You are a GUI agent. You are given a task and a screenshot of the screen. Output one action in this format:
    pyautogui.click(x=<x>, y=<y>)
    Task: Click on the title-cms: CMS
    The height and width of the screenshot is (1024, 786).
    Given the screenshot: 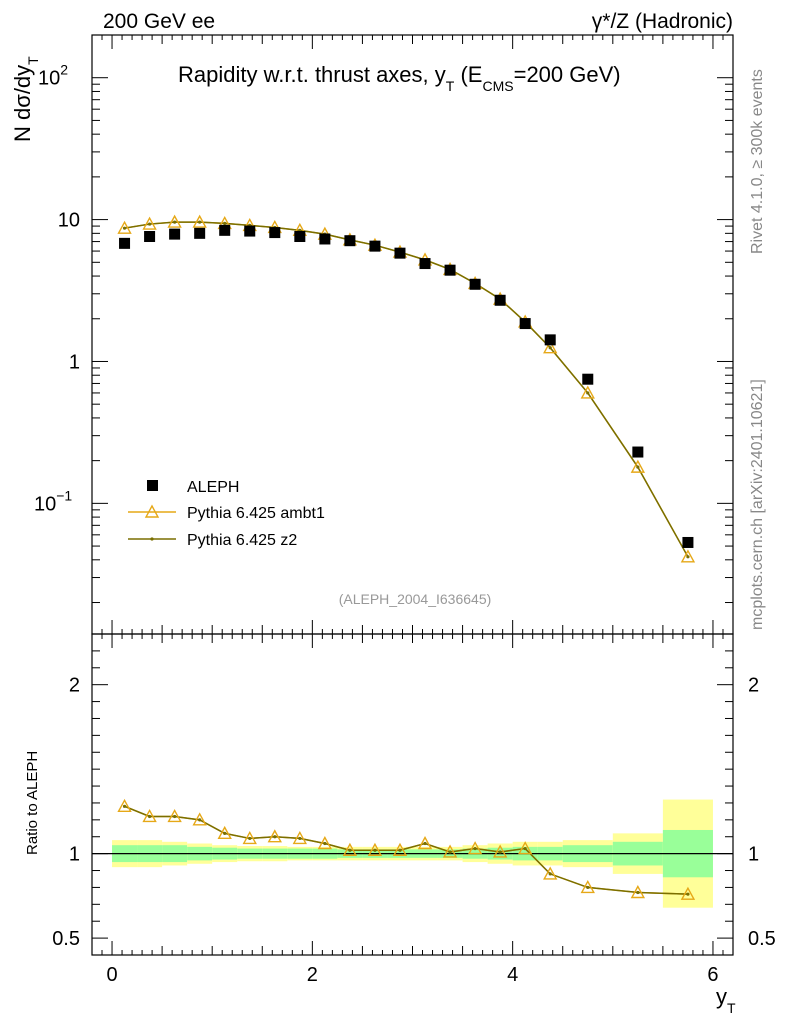 What is the action you would take?
    pyautogui.click(x=497, y=86)
    